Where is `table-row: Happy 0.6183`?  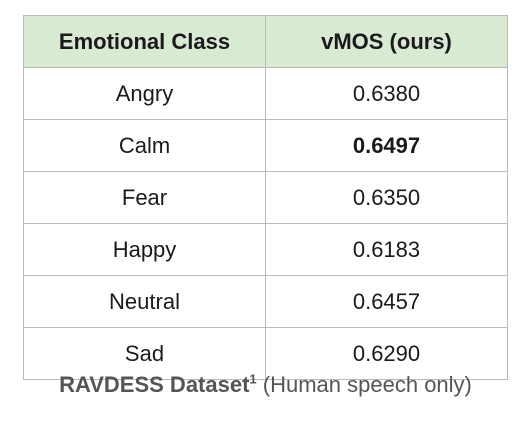 table-row: Happy 0.6183 is located at coordinates (265, 249).